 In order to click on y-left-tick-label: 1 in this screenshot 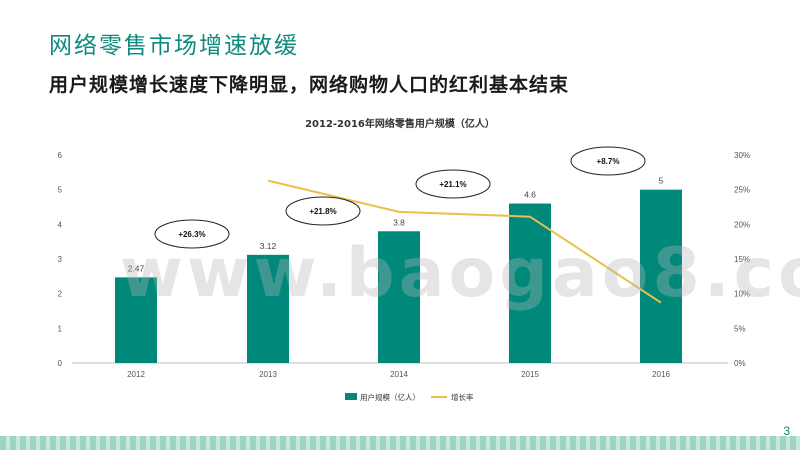, I will do `click(60, 328)`.